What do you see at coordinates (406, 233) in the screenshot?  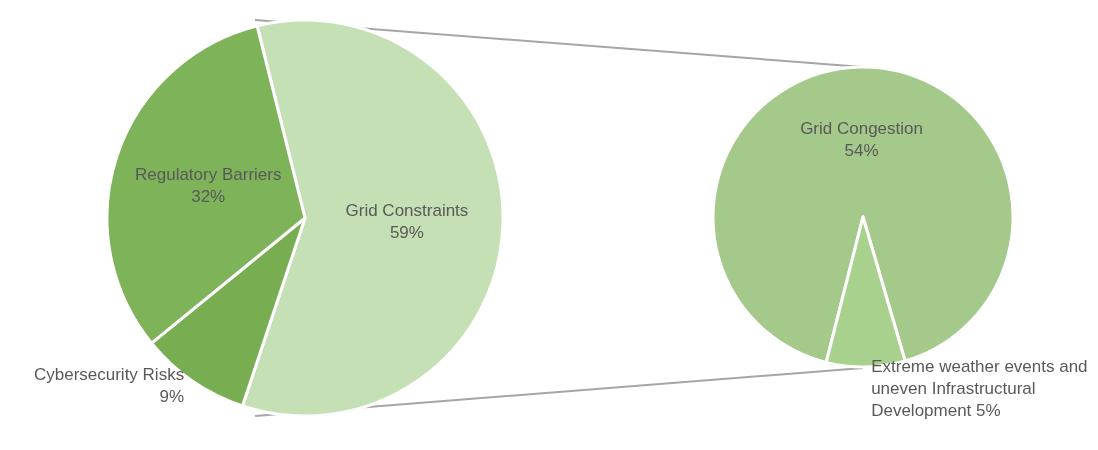 I see `data-label: 59%` at bounding box center [406, 233].